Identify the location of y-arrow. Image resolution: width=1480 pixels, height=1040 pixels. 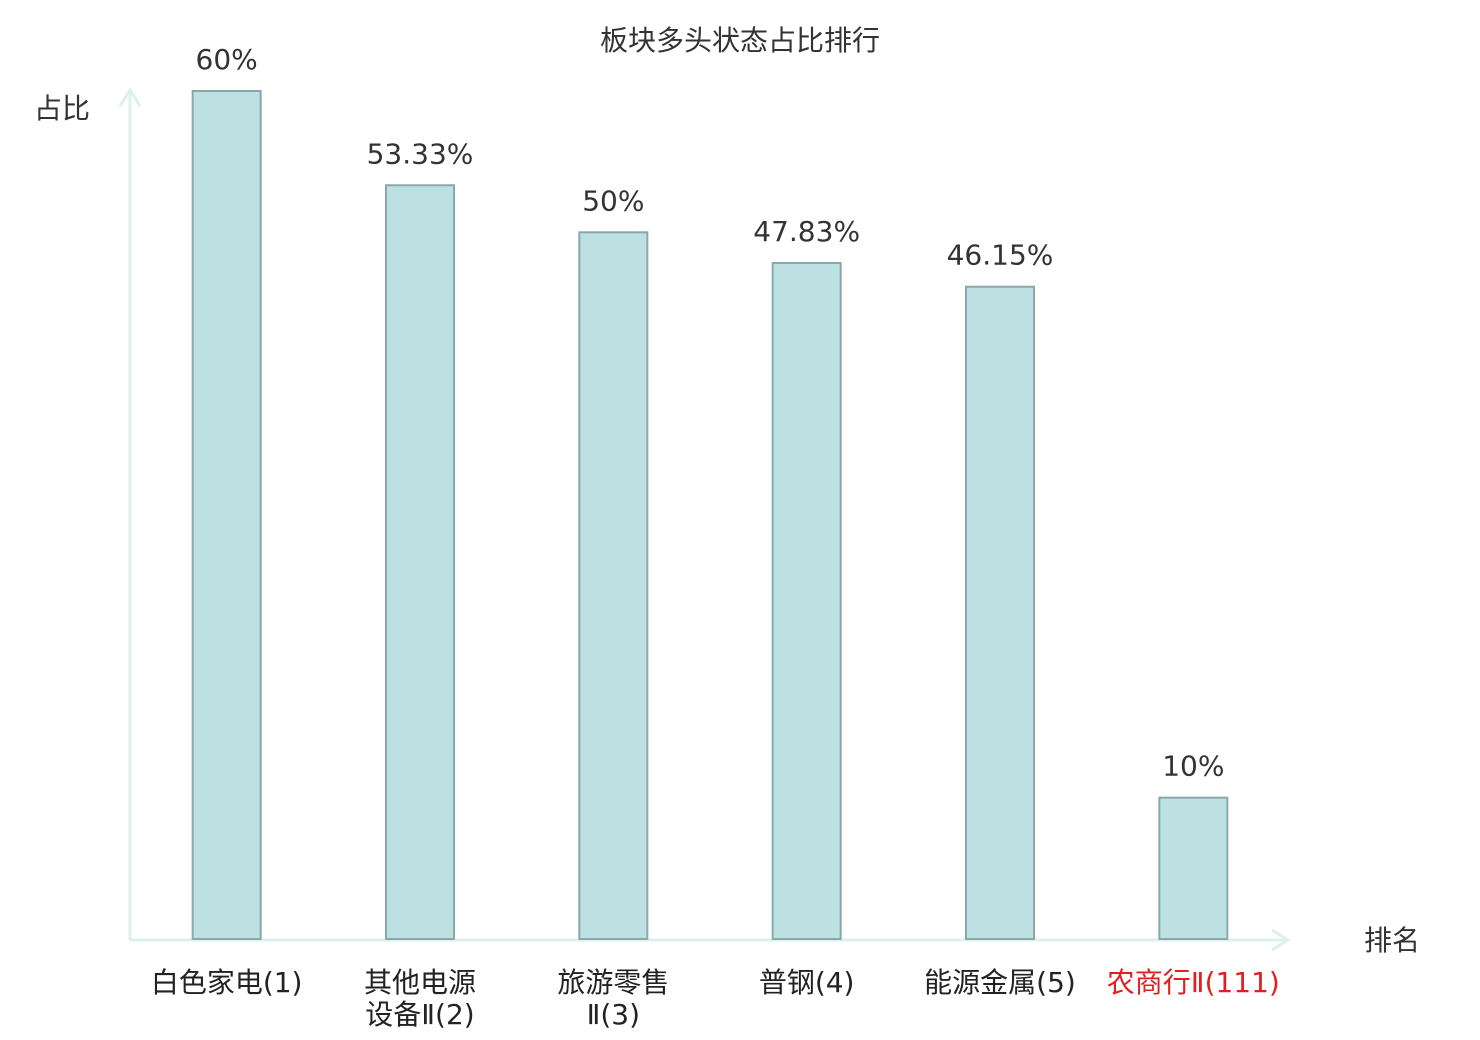
(130, 97).